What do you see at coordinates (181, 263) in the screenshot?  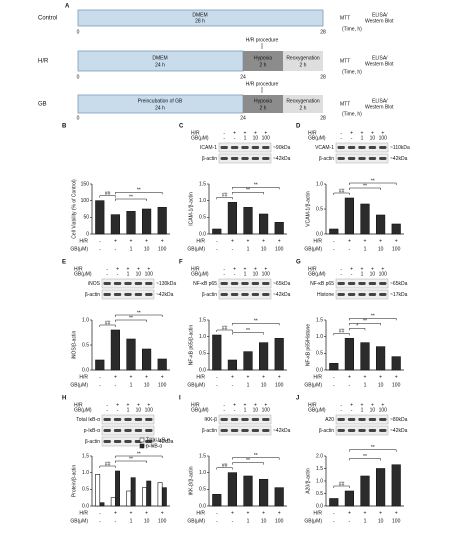 I see `panel-letter: F` at bounding box center [181, 263].